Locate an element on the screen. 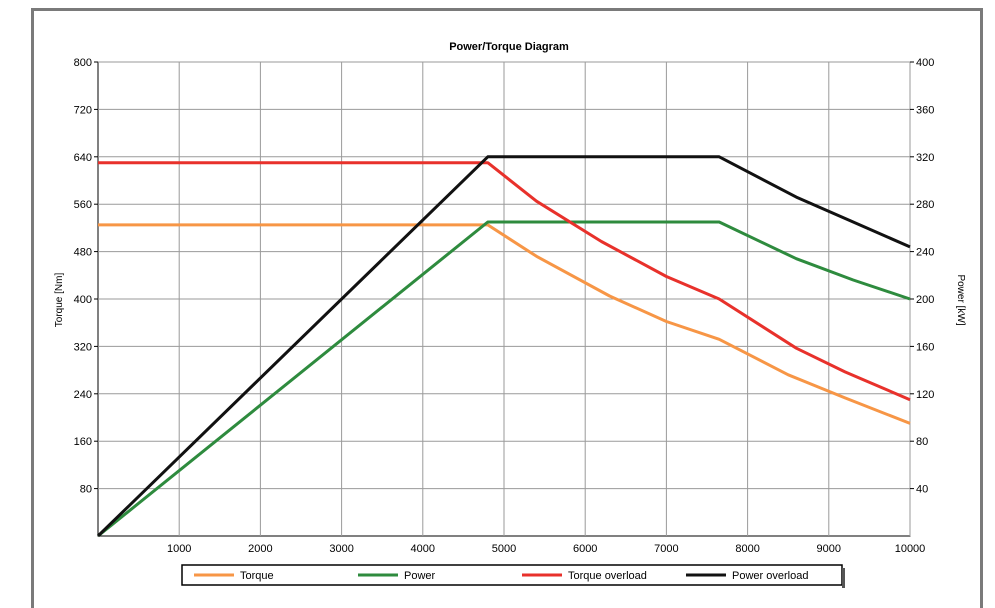  y-axis-right: 40 80 120 160 200 240 280 320 360 400 is located at coordinates (922, 276).